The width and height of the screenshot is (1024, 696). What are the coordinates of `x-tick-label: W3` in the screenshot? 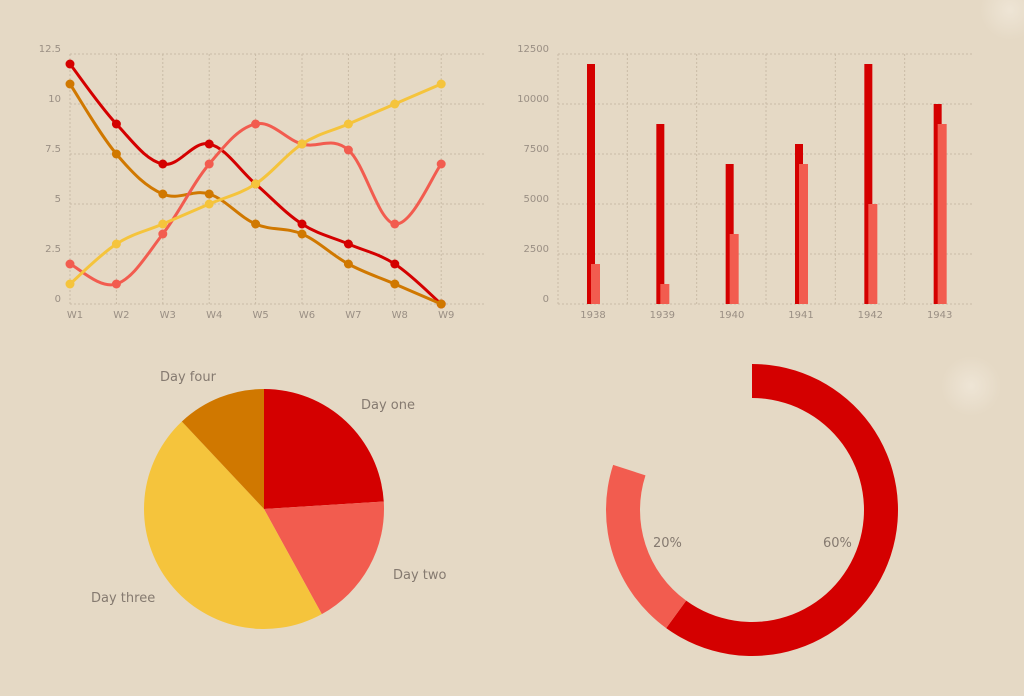 It's located at (168, 315).